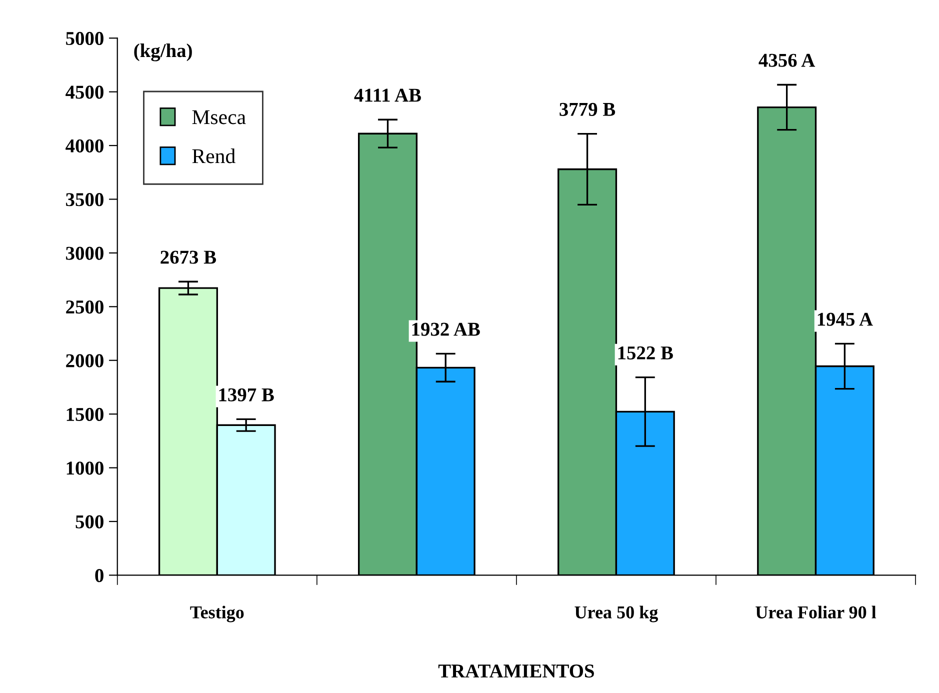 The height and width of the screenshot is (693, 939). What do you see at coordinates (588, 109) in the screenshot?
I see `data-label: 3779 B` at bounding box center [588, 109].